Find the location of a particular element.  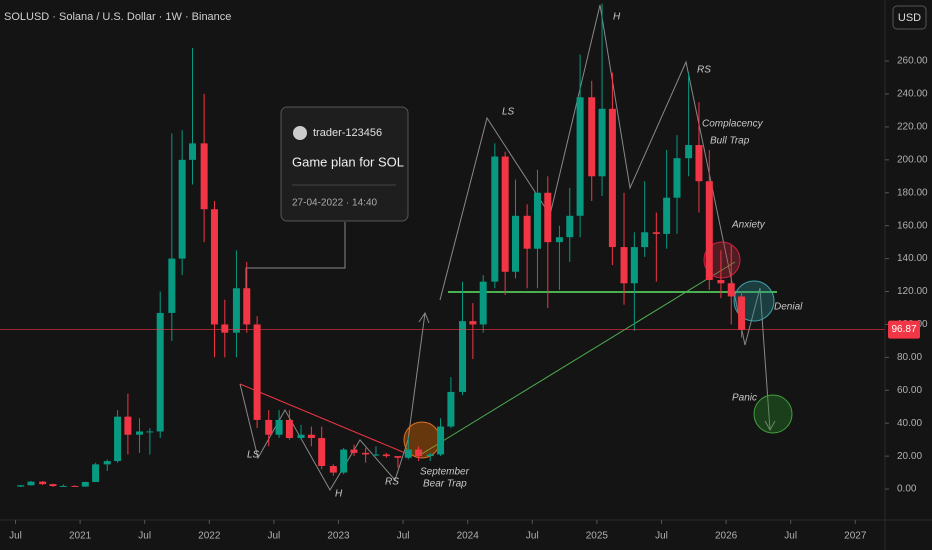

y-tick-label: 220.00 is located at coordinates (912, 127).